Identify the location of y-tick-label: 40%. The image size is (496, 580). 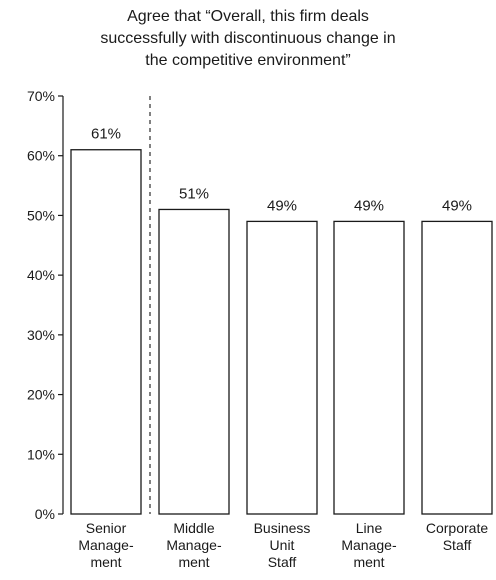
(41, 275).